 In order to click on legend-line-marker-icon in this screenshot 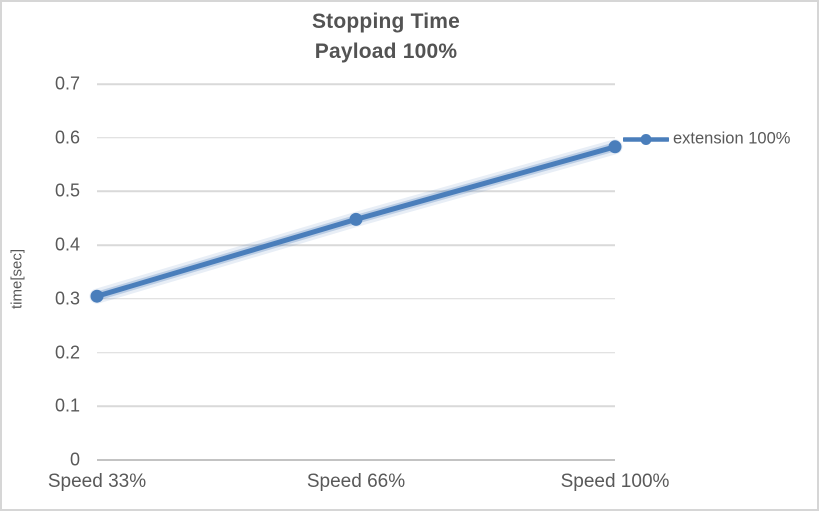, I will do `click(646, 139)`.